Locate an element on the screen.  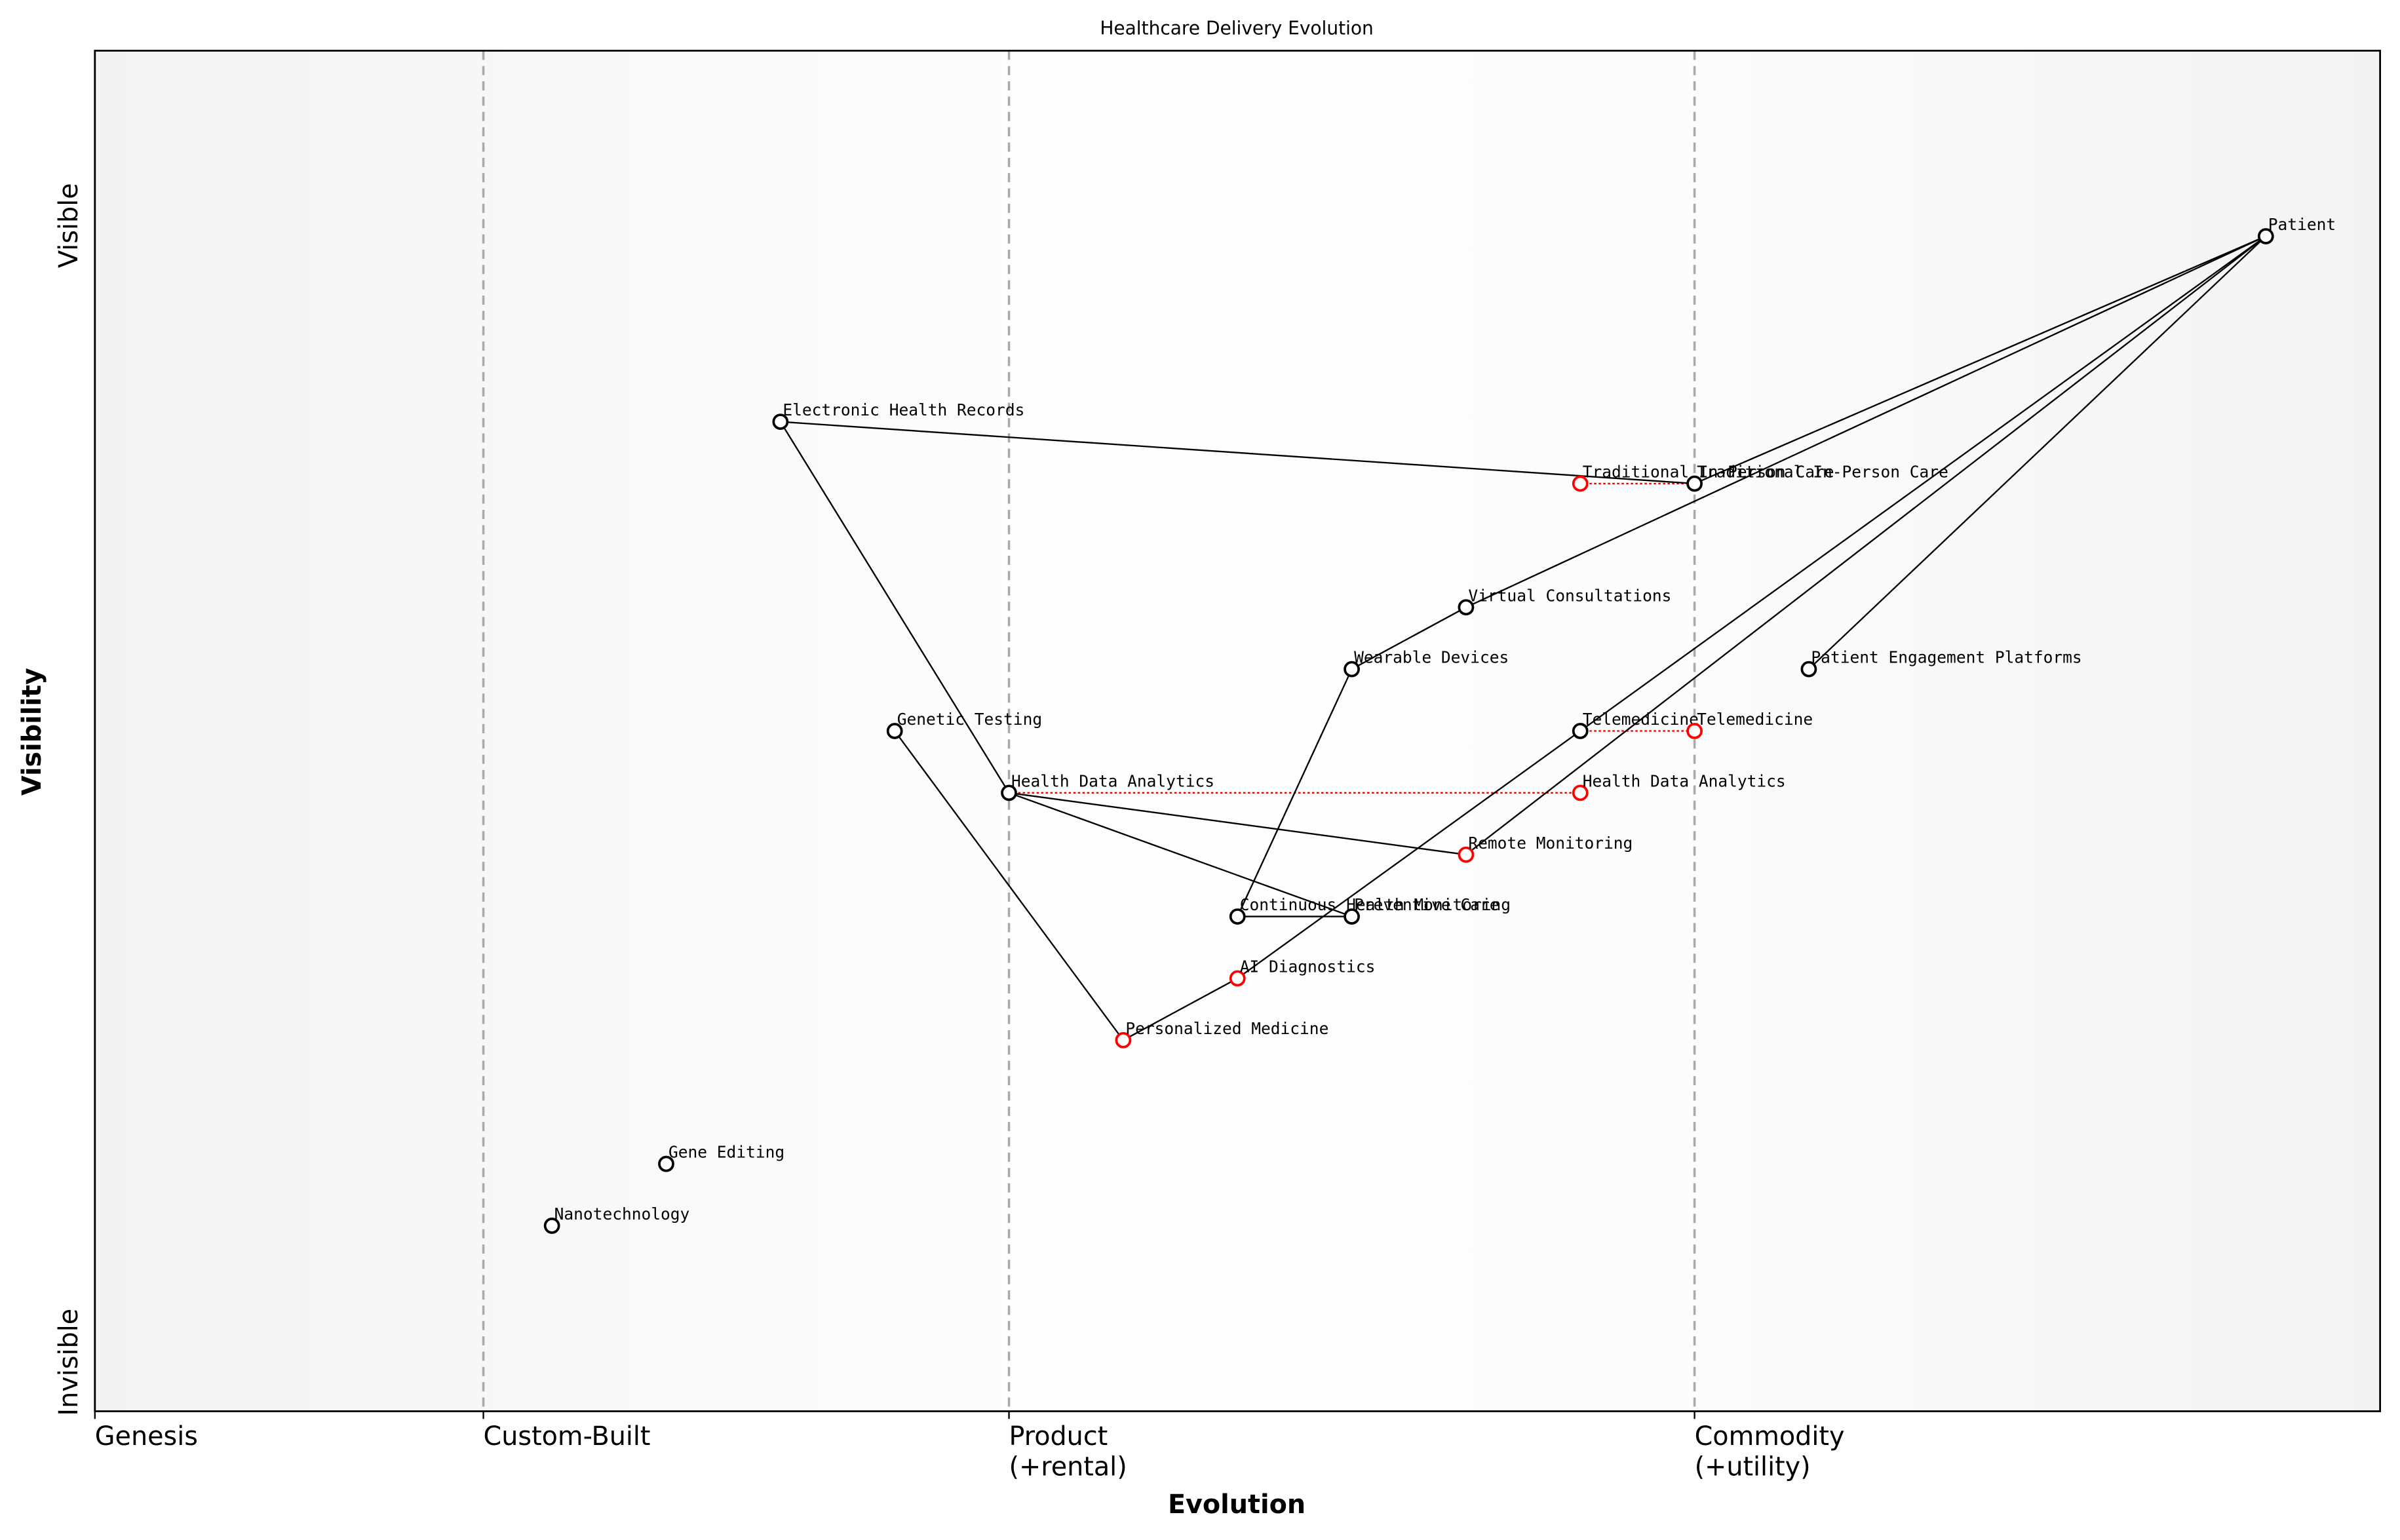
node-label: Patient is located at coordinates (2302, 224).